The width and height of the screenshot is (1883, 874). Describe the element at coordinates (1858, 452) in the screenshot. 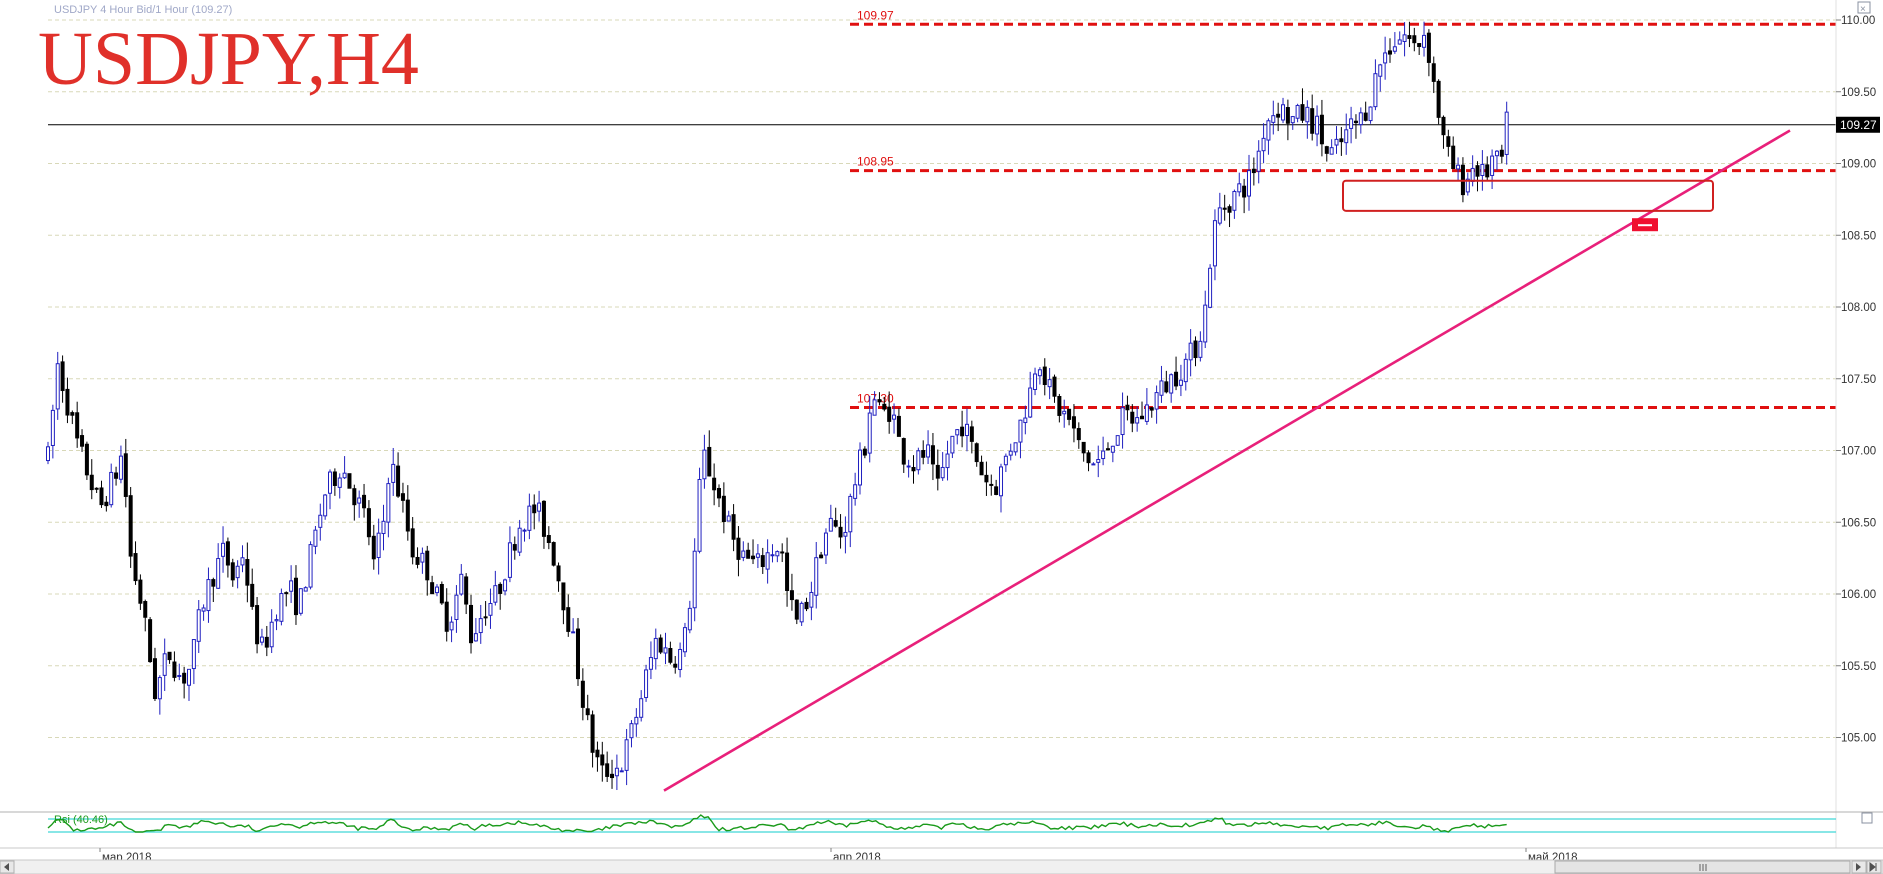

I see `y-tick-label: 107.00` at that location.